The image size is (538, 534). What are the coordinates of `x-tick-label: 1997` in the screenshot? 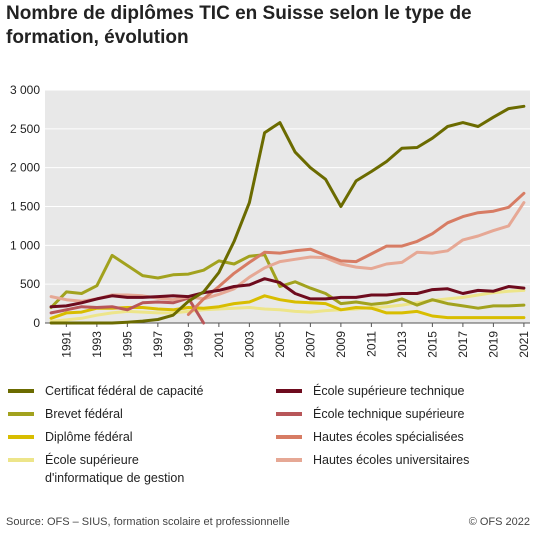 It's located at (158, 344).